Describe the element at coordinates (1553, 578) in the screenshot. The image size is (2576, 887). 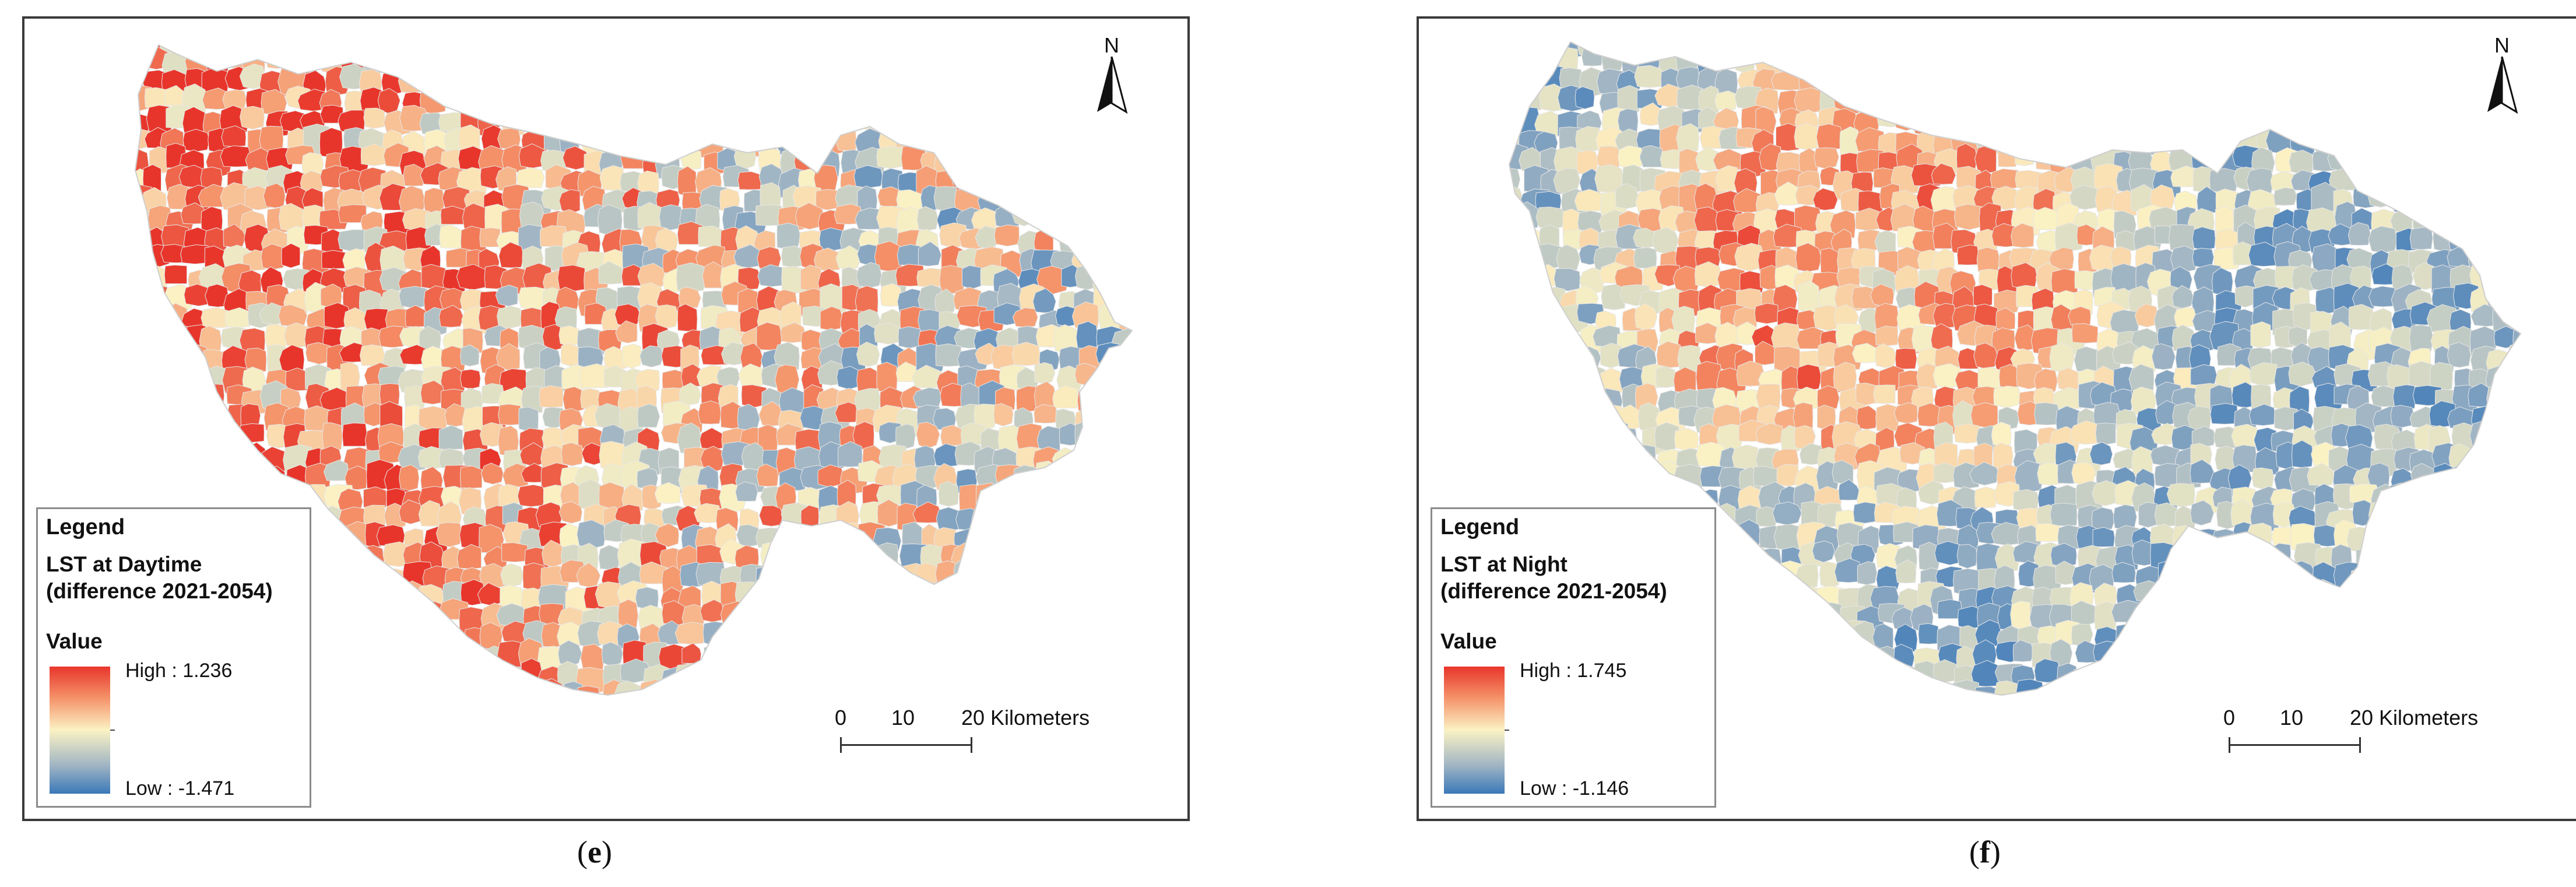
I see `legend-layer-name: LST at Night (difference 2021-2054)` at that location.